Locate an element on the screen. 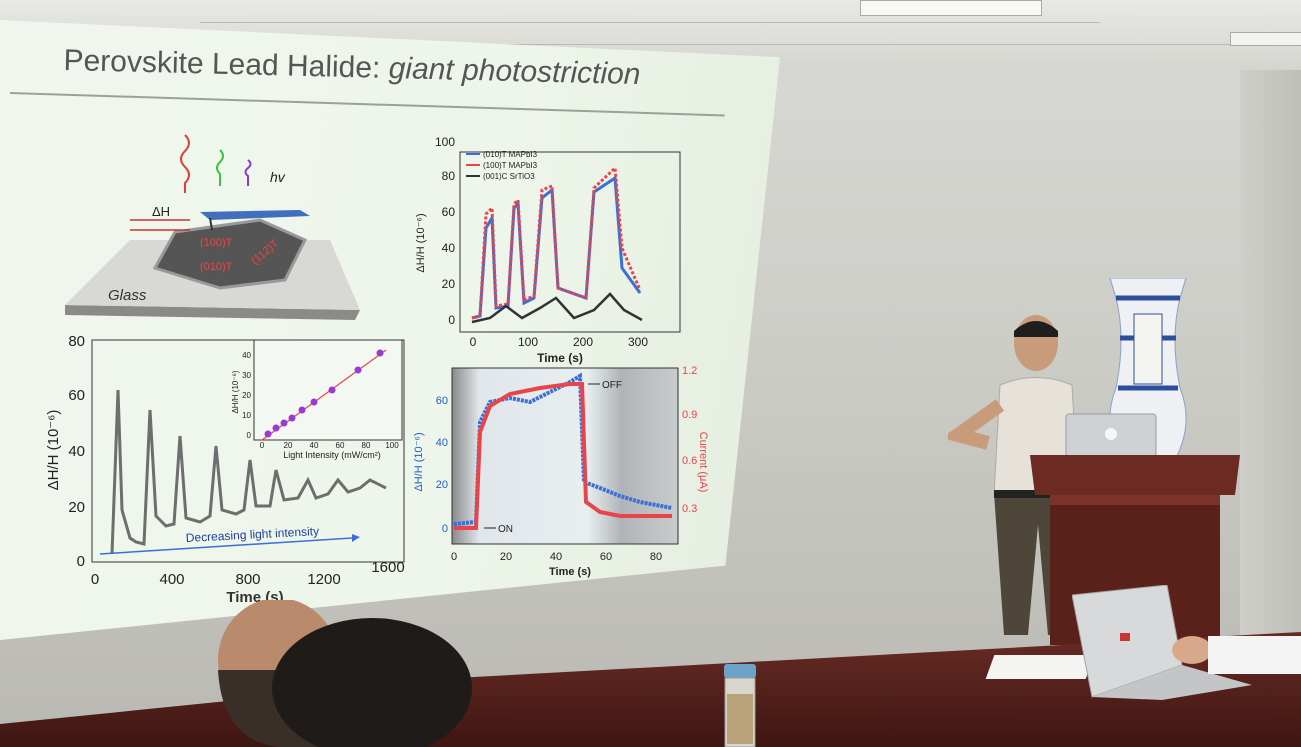 The image size is (1301, 747). inset-y-tick-label: 40 is located at coordinates (246, 355).